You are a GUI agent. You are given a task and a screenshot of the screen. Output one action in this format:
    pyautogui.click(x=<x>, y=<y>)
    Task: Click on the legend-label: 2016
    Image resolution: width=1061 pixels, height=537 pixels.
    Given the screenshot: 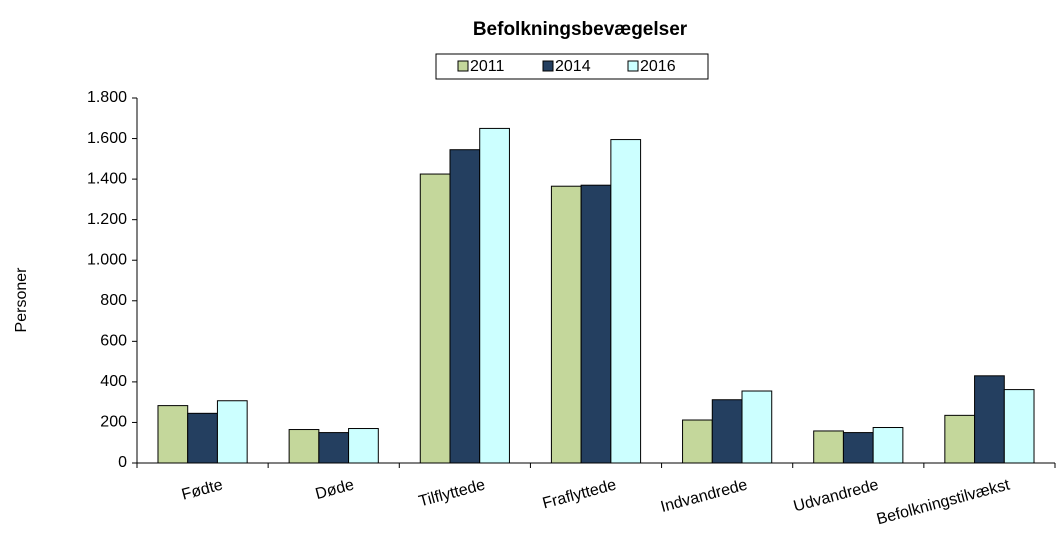 What is the action you would take?
    pyautogui.click(x=658, y=66)
    